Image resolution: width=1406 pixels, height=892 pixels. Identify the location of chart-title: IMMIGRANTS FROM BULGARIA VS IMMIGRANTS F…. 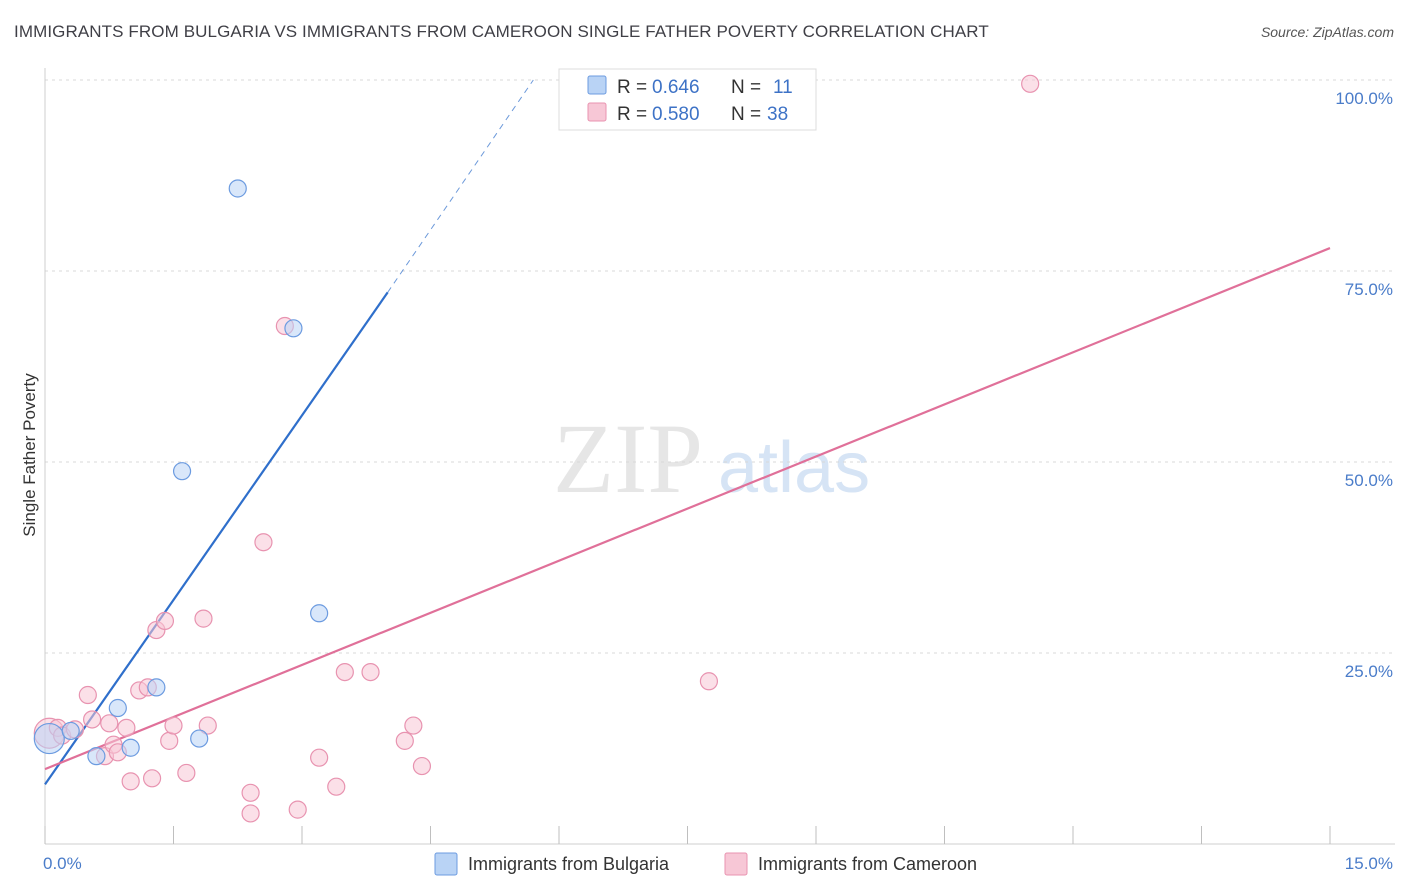
(501, 31).